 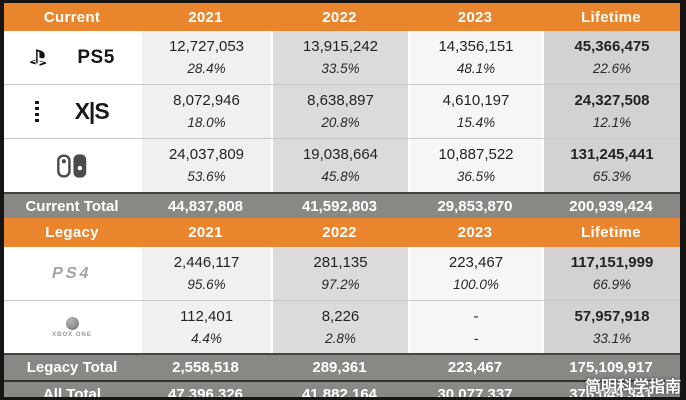 I want to click on sales-value: 4,610,197, so click(x=476, y=101).